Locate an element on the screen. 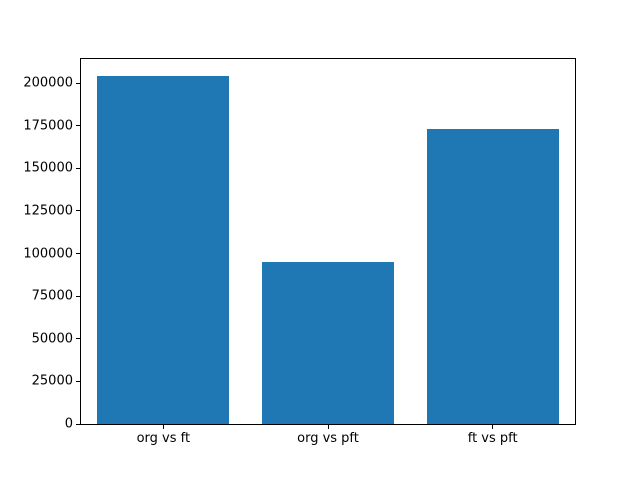 The height and width of the screenshot is (480, 640). bar-ft-vs-pft is located at coordinates (492, 276).